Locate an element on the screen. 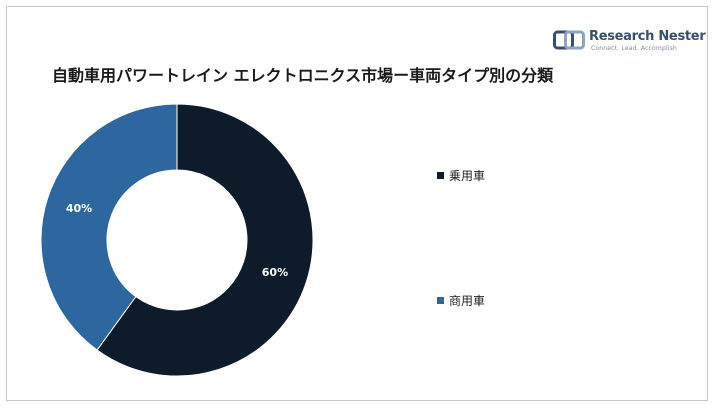 Image resolution: width=716 pixels, height=409 pixels. logo-mark-icon is located at coordinates (569, 40).